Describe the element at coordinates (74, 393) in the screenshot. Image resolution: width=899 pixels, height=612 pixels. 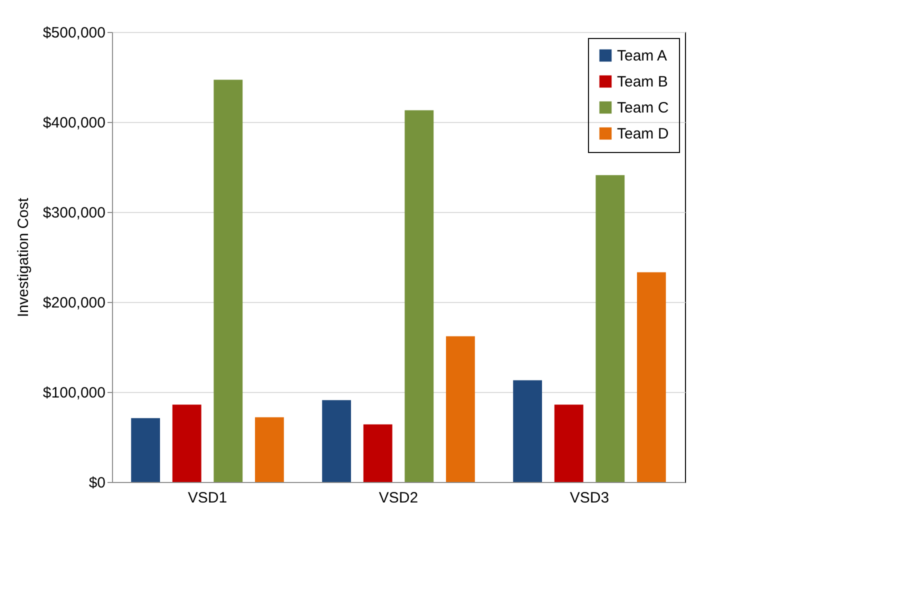
I see `y-tick-label: $100,000` at that location.